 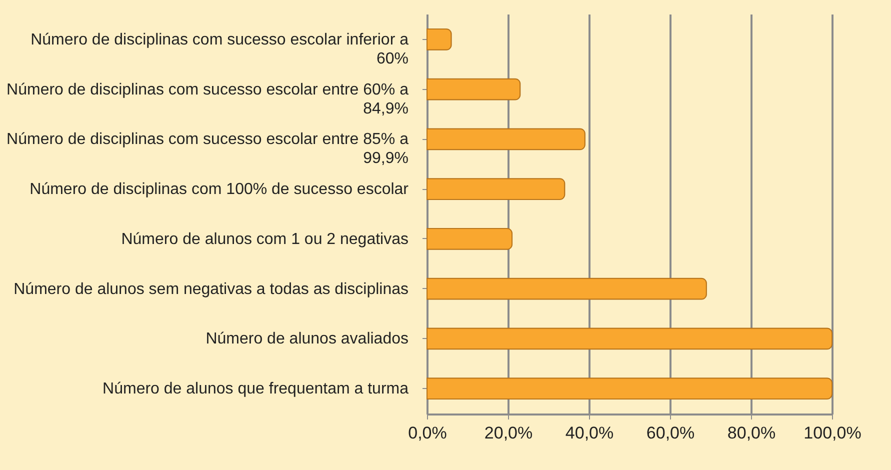 I want to click on x-tick-label: 20,0%, so click(x=508, y=433).